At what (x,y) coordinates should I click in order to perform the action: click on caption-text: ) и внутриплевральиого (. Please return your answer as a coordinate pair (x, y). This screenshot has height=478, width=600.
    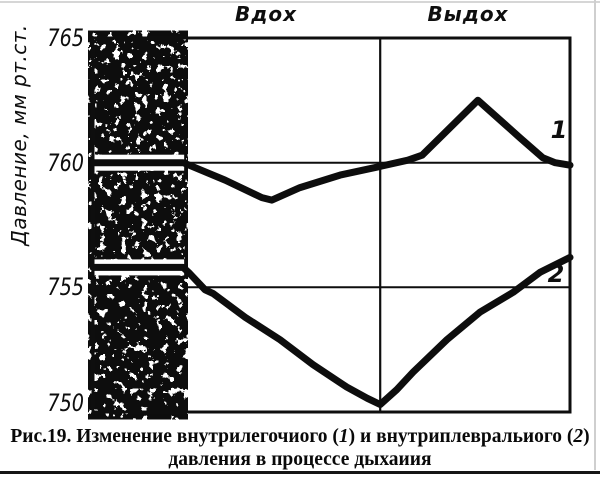
    Looking at the image, I should click on (461, 436).